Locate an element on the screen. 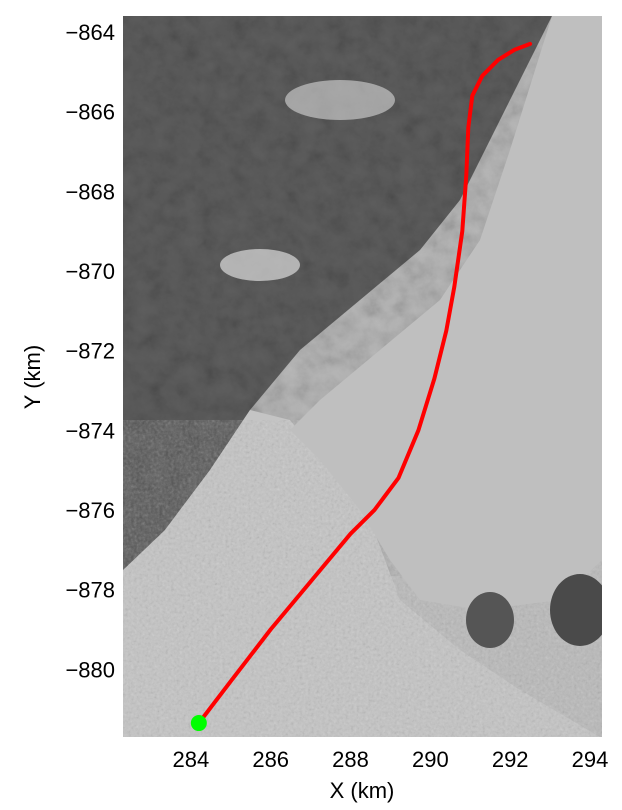  start-point-marker is located at coordinates (198, 723).